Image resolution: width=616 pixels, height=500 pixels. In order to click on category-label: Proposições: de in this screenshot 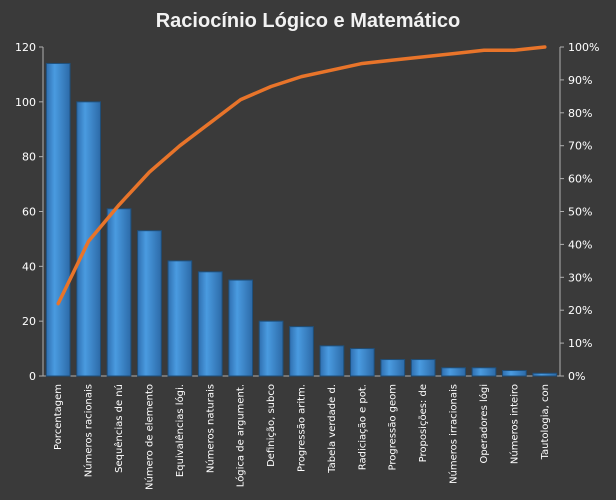, I will do `click(423, 423)`.